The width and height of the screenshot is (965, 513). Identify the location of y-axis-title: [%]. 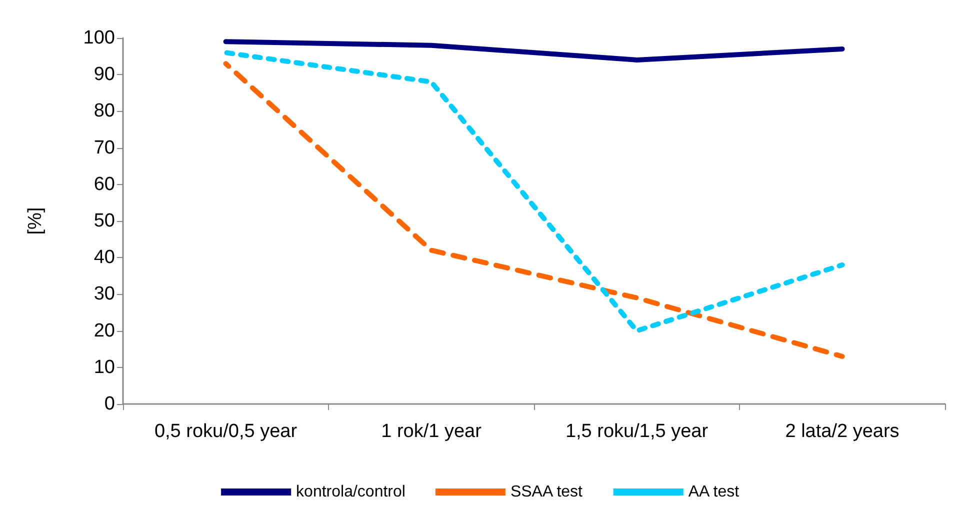
(35, 221).